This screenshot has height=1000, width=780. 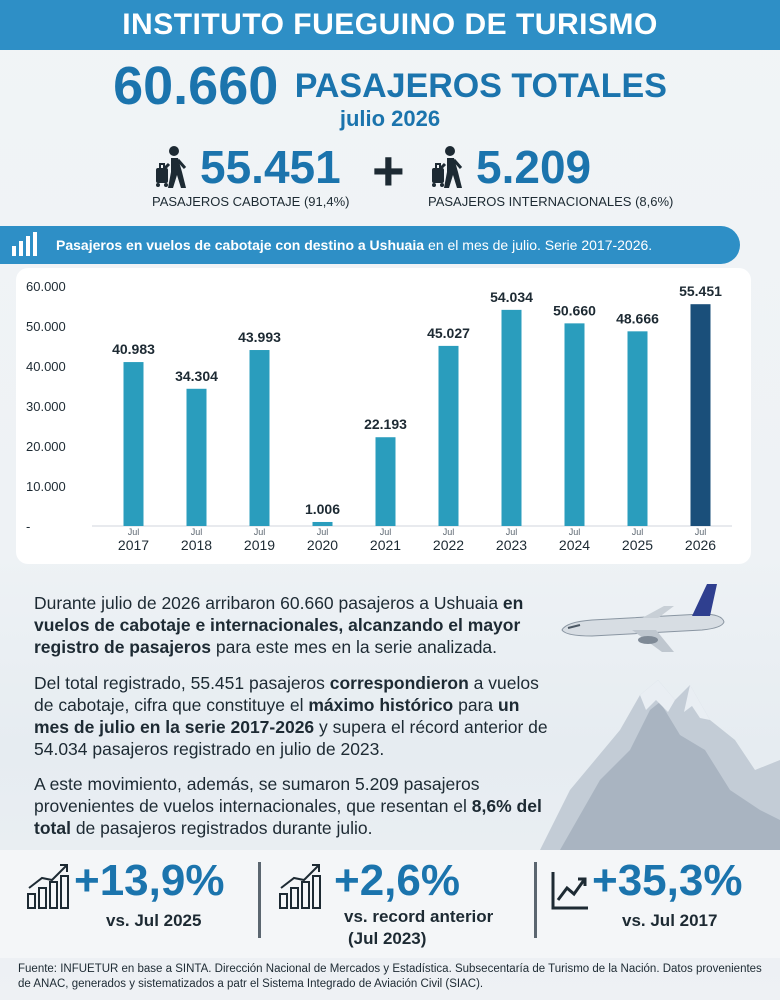 What do you see at coordinates (46, 366) in the screenshot?
I see `y-tick-label: 40.000` at bounding box center [46, 366].